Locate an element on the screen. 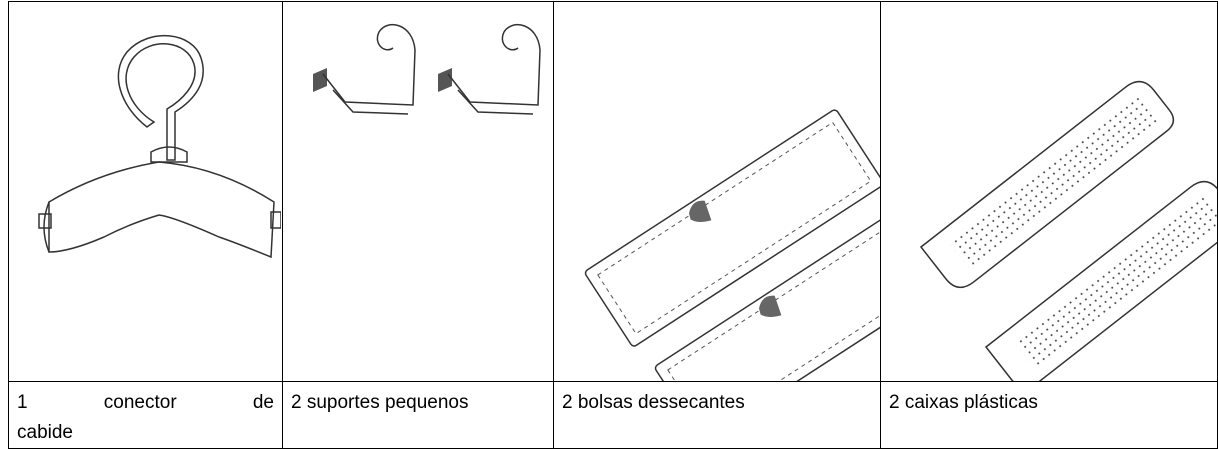  hanger-illustration is located at coordinates (159, 146).